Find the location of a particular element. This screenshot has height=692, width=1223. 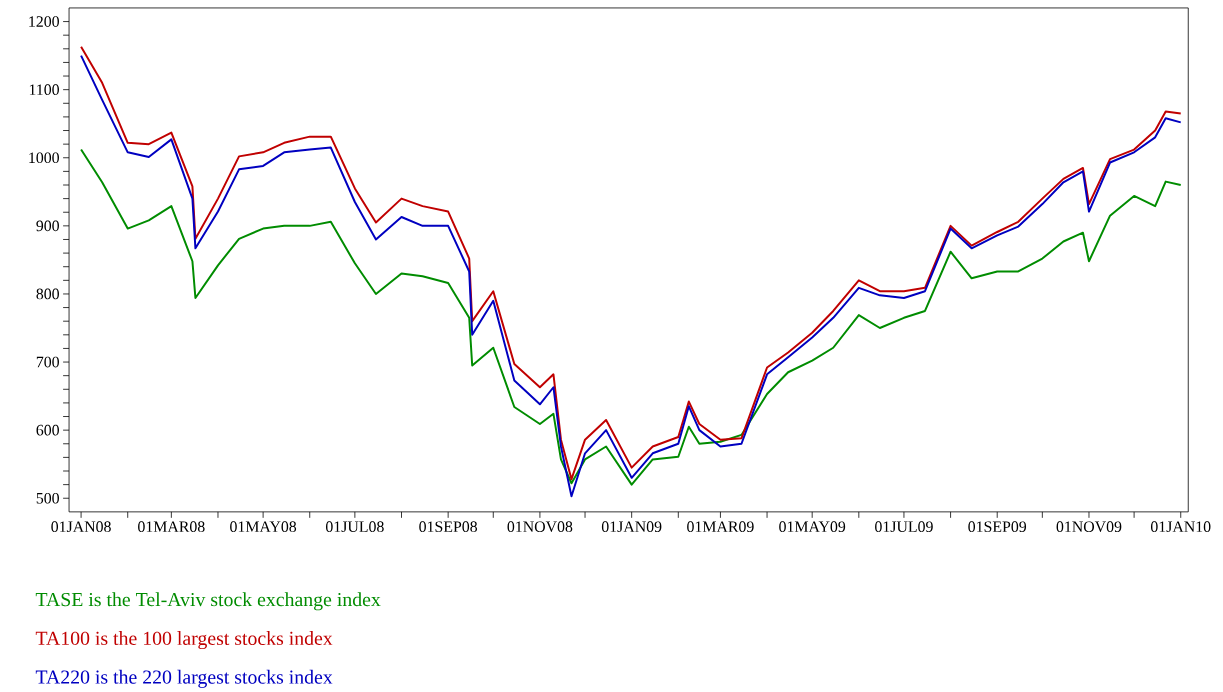

x-tick-label: 01SEP08 is located at coordinates (448, 527).